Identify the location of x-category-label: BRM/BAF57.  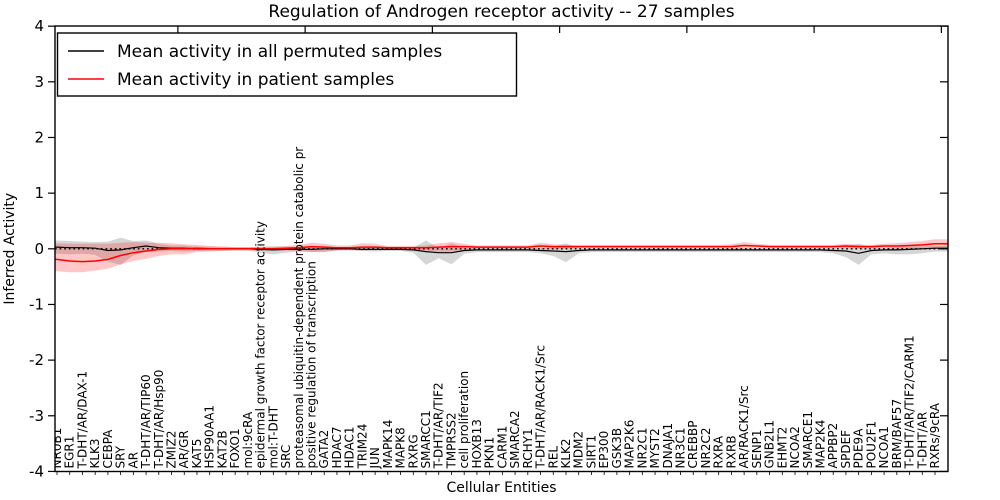
(897, 434).